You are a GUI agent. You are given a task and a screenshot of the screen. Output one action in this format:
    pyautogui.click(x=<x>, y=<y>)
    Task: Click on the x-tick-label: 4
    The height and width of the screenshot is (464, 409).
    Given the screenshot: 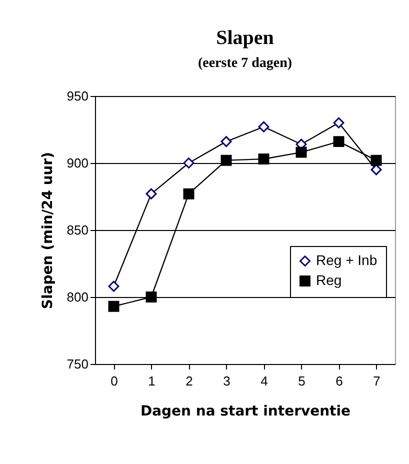 What is the action you would take?
    pyautogui.click(x=264, y=381)
    